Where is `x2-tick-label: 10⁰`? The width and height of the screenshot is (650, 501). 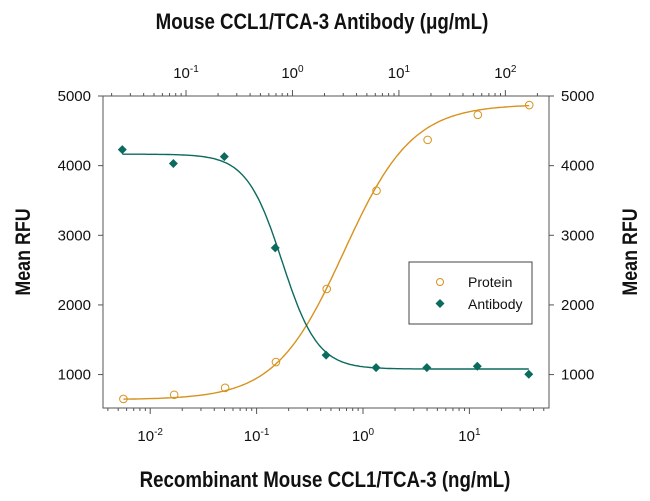 x2-tick-label: 10⁰ is located at coordinates (292, 73).